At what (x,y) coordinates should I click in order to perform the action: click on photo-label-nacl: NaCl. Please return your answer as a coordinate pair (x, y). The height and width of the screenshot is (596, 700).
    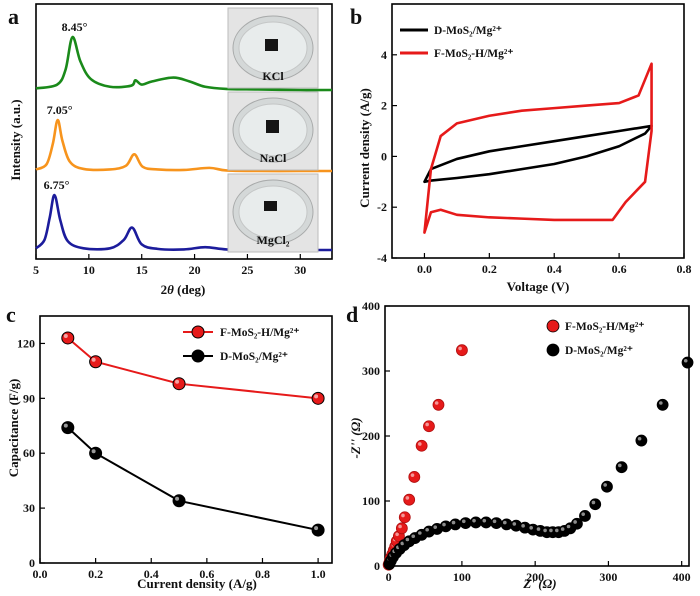
    Looking at the image, I should click on (273, 158).